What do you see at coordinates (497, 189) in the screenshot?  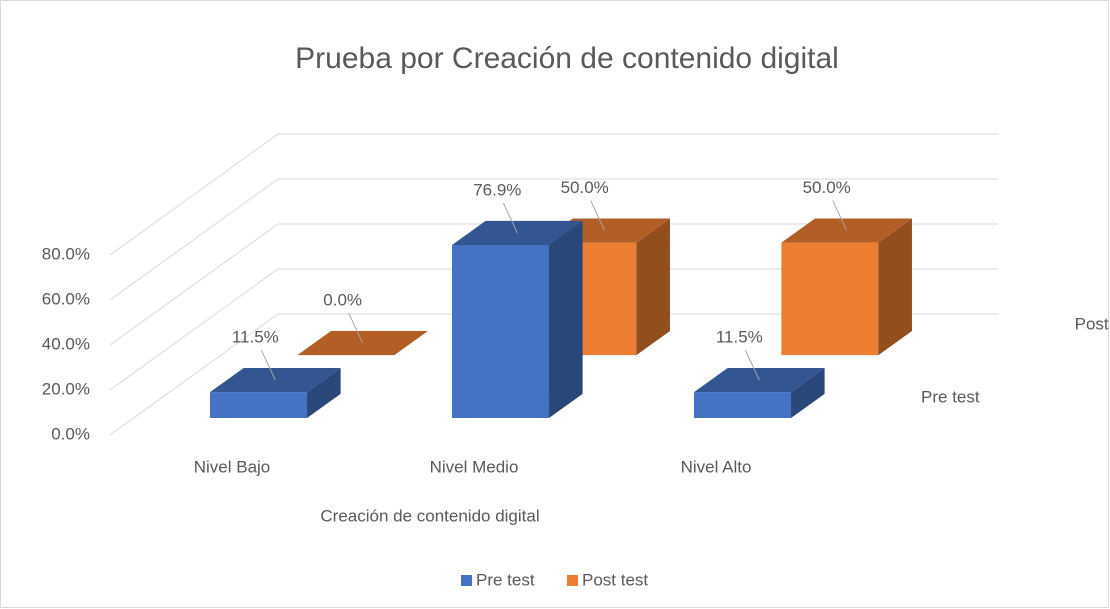 I see `data-label: 76.9%` at bounding box center [497, 189].